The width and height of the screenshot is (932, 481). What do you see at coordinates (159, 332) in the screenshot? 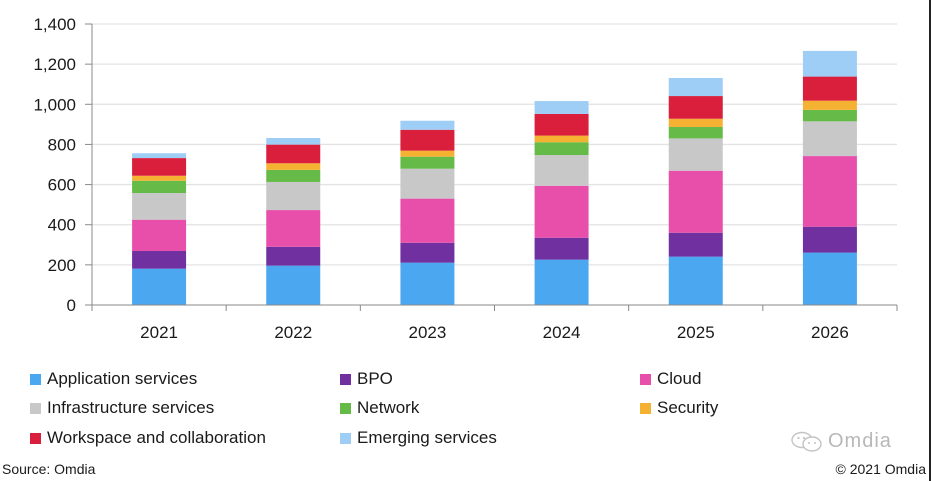
I see `x-tick-label: 2021` at bounding box center [159, 332].